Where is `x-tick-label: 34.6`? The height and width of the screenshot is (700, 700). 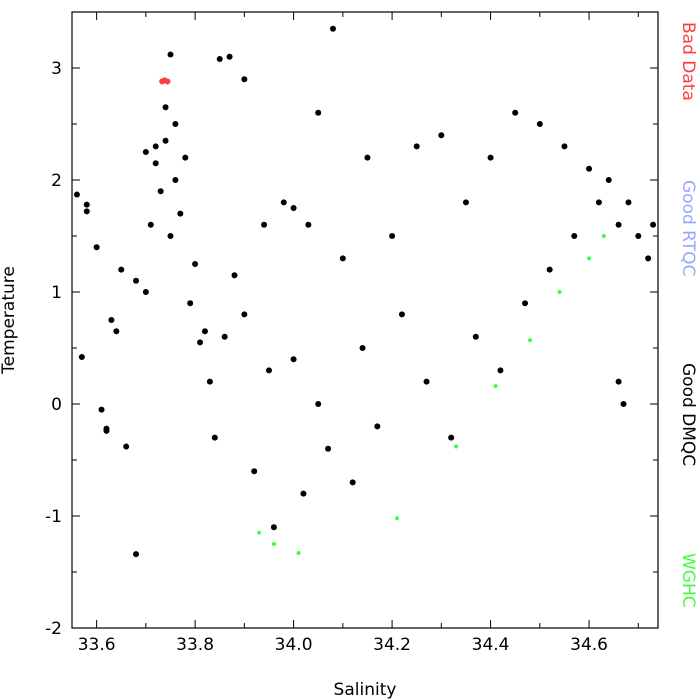 x-tick-label: 34.6 is located at coordinates (589, 645).